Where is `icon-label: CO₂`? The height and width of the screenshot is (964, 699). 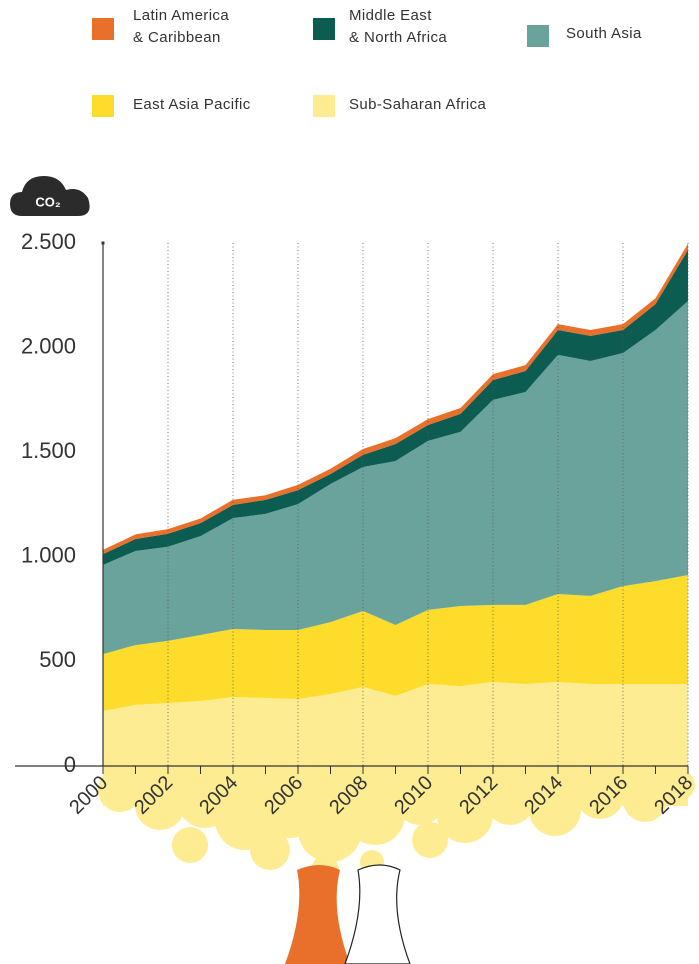
icon-label: CO₂ is located at coordinates (48, 201).